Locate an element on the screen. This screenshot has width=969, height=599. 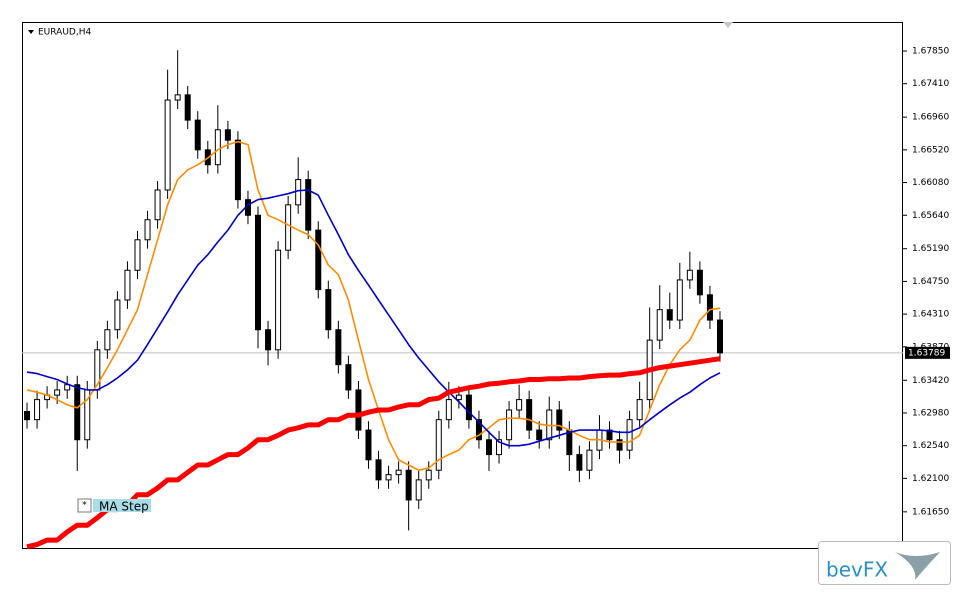
button-text: * is located at coordinates (84, 506).